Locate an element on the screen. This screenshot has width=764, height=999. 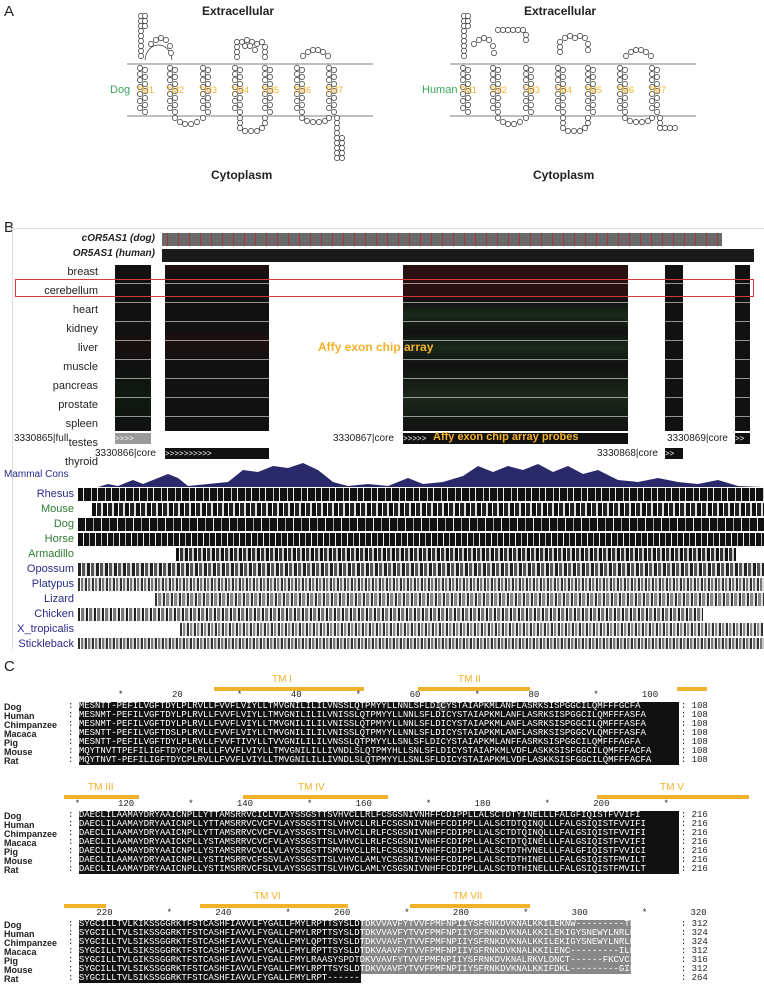
species-label-xtropicalis: X_tropicalis is located at coordinates (45, 629).